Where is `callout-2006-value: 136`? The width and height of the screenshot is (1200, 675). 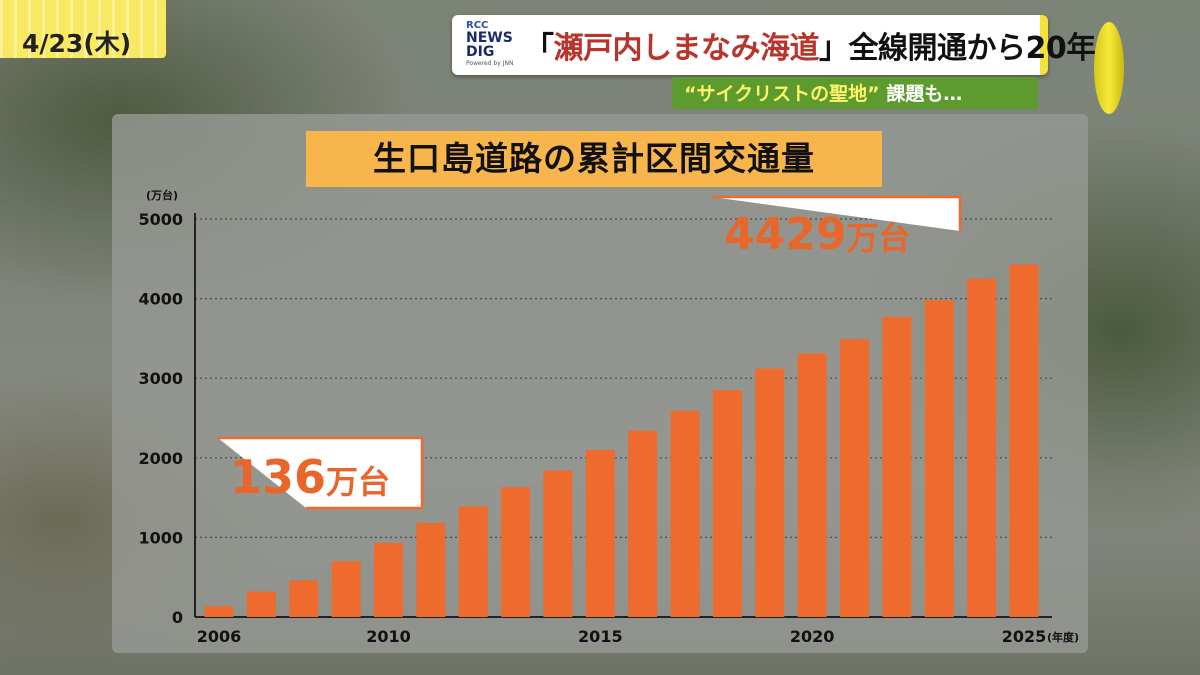
callout-2006-value: 136 is located at coordinates (278, 477).